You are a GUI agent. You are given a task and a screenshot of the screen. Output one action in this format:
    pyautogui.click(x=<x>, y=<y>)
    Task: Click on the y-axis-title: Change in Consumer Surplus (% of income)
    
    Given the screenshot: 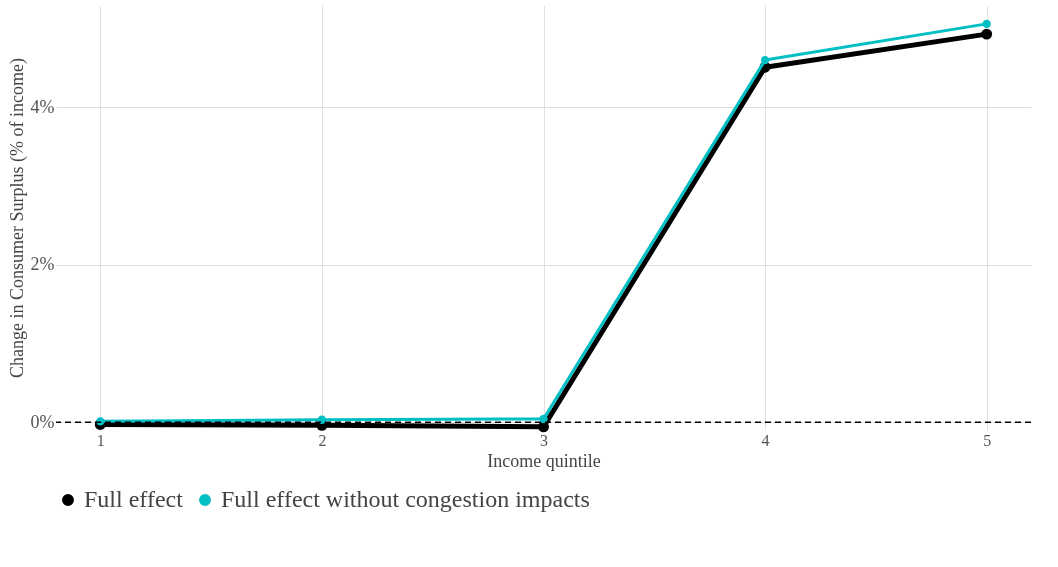 What is the action you would take?
    pyautogui.click(x=17, y=218)
    